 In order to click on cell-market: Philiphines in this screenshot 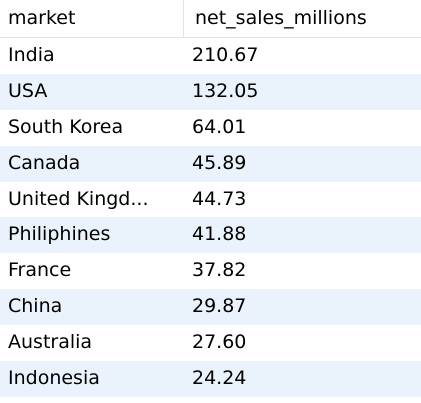, I will do `click(59, 234)`.